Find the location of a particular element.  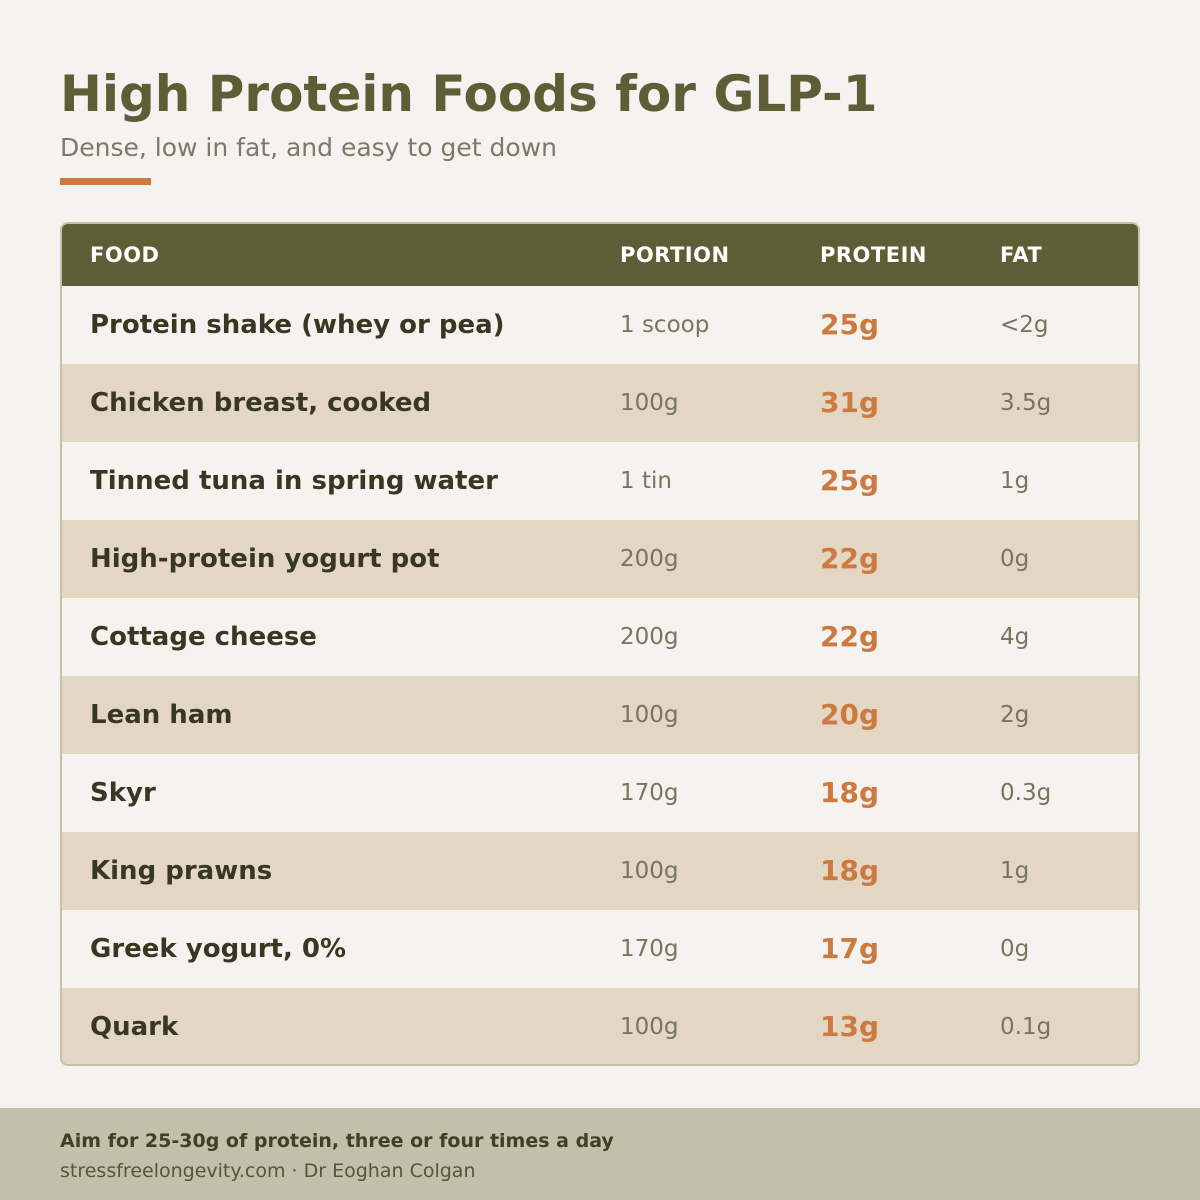

food-name: King prawns is located at coordinates (181, 871).